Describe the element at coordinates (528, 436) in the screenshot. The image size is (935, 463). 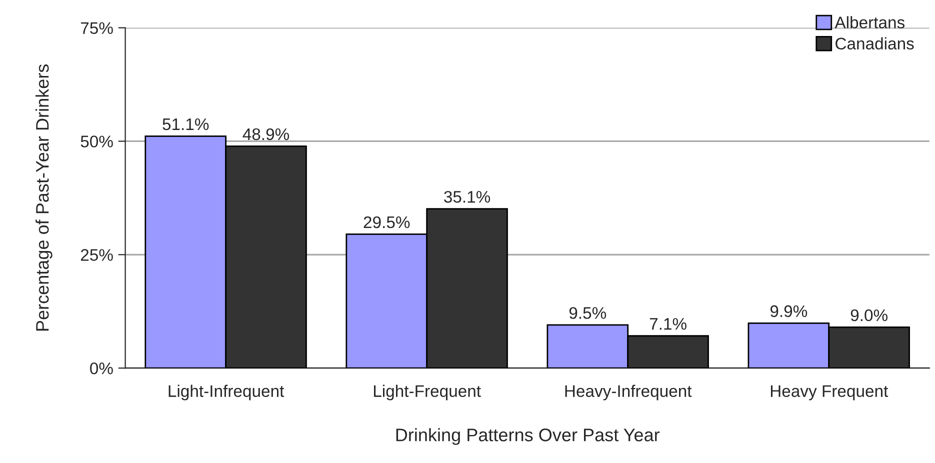
I see `x-axis-title: Drinking Patterns Over Past Year` at that location.